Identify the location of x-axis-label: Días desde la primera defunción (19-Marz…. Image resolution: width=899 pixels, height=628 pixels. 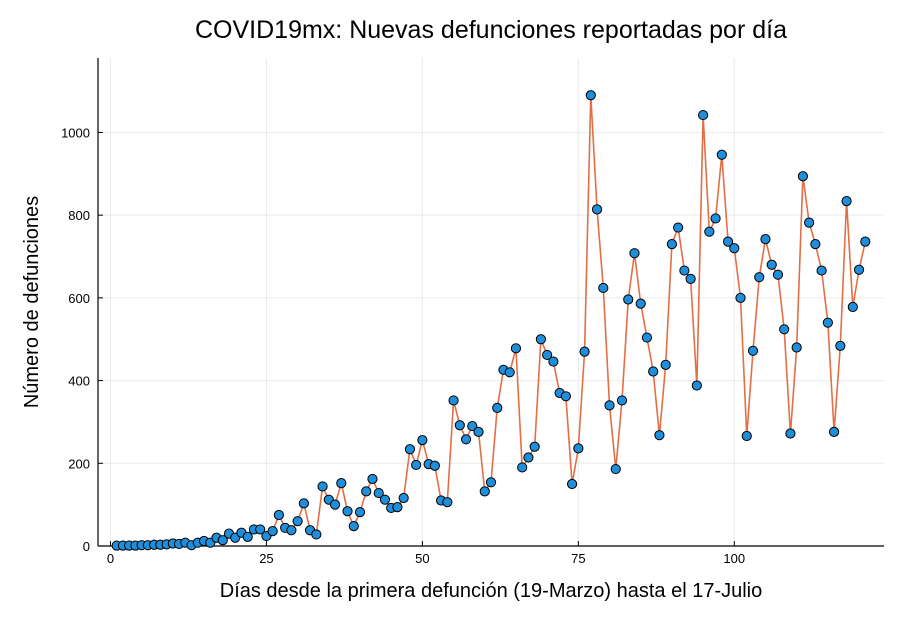
(491, 591).